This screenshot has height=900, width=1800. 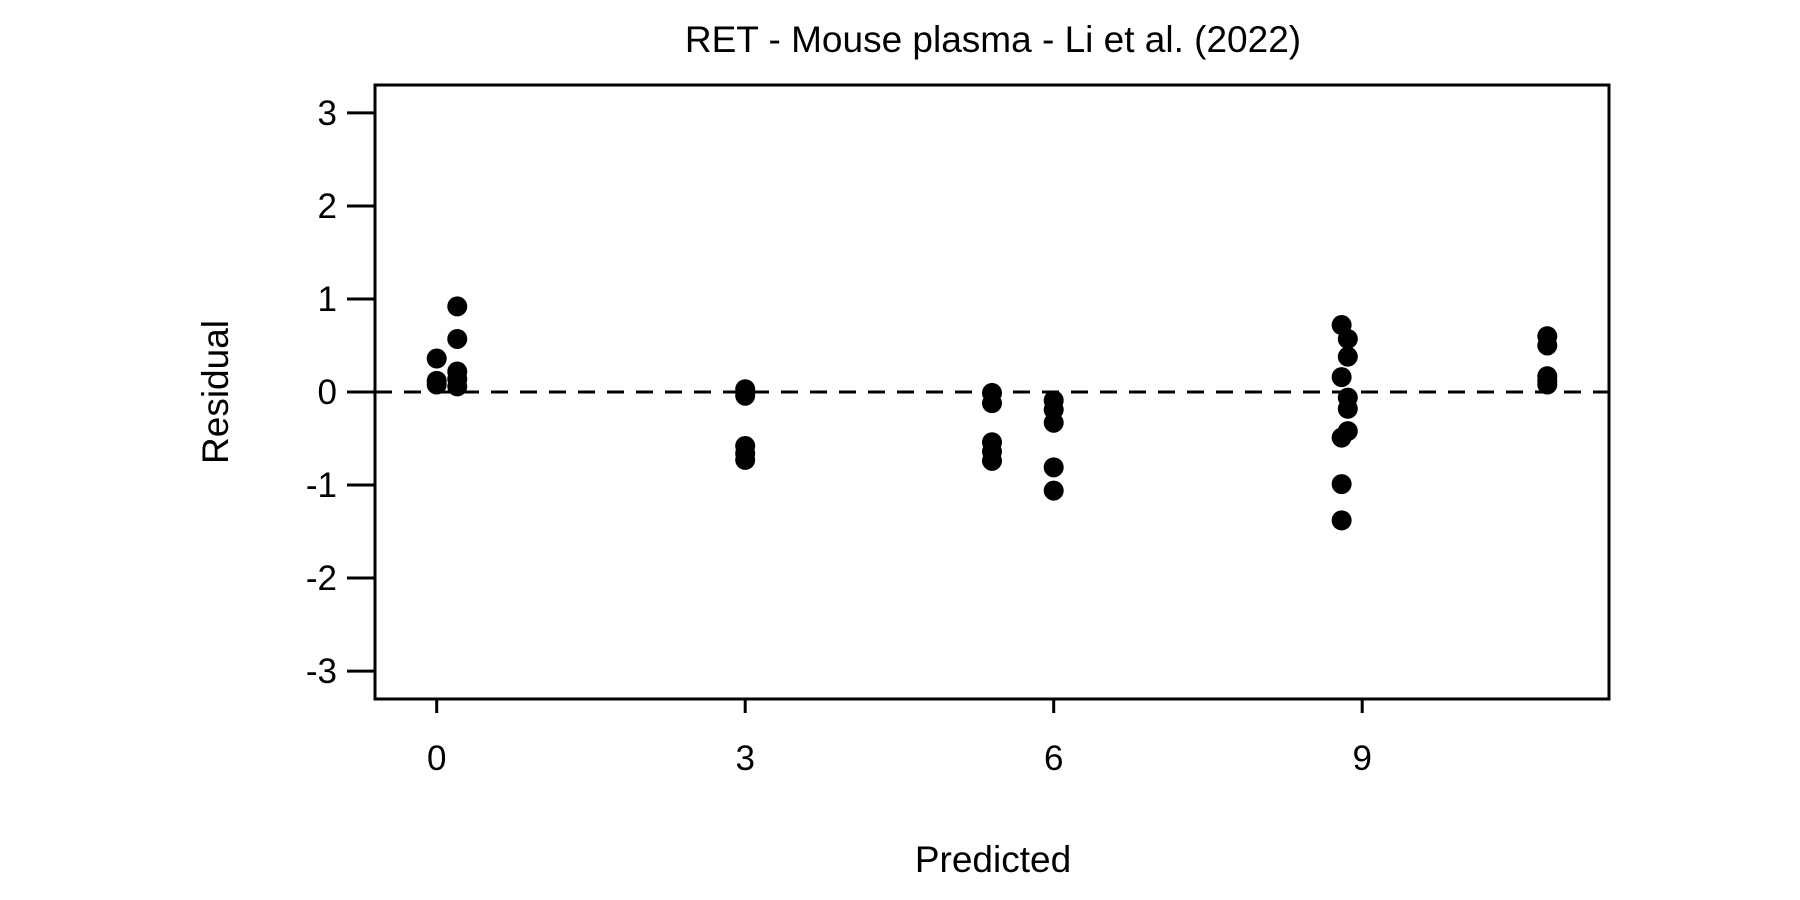 I want to click on y-tick-label: 0, so click(x=327, y=392).